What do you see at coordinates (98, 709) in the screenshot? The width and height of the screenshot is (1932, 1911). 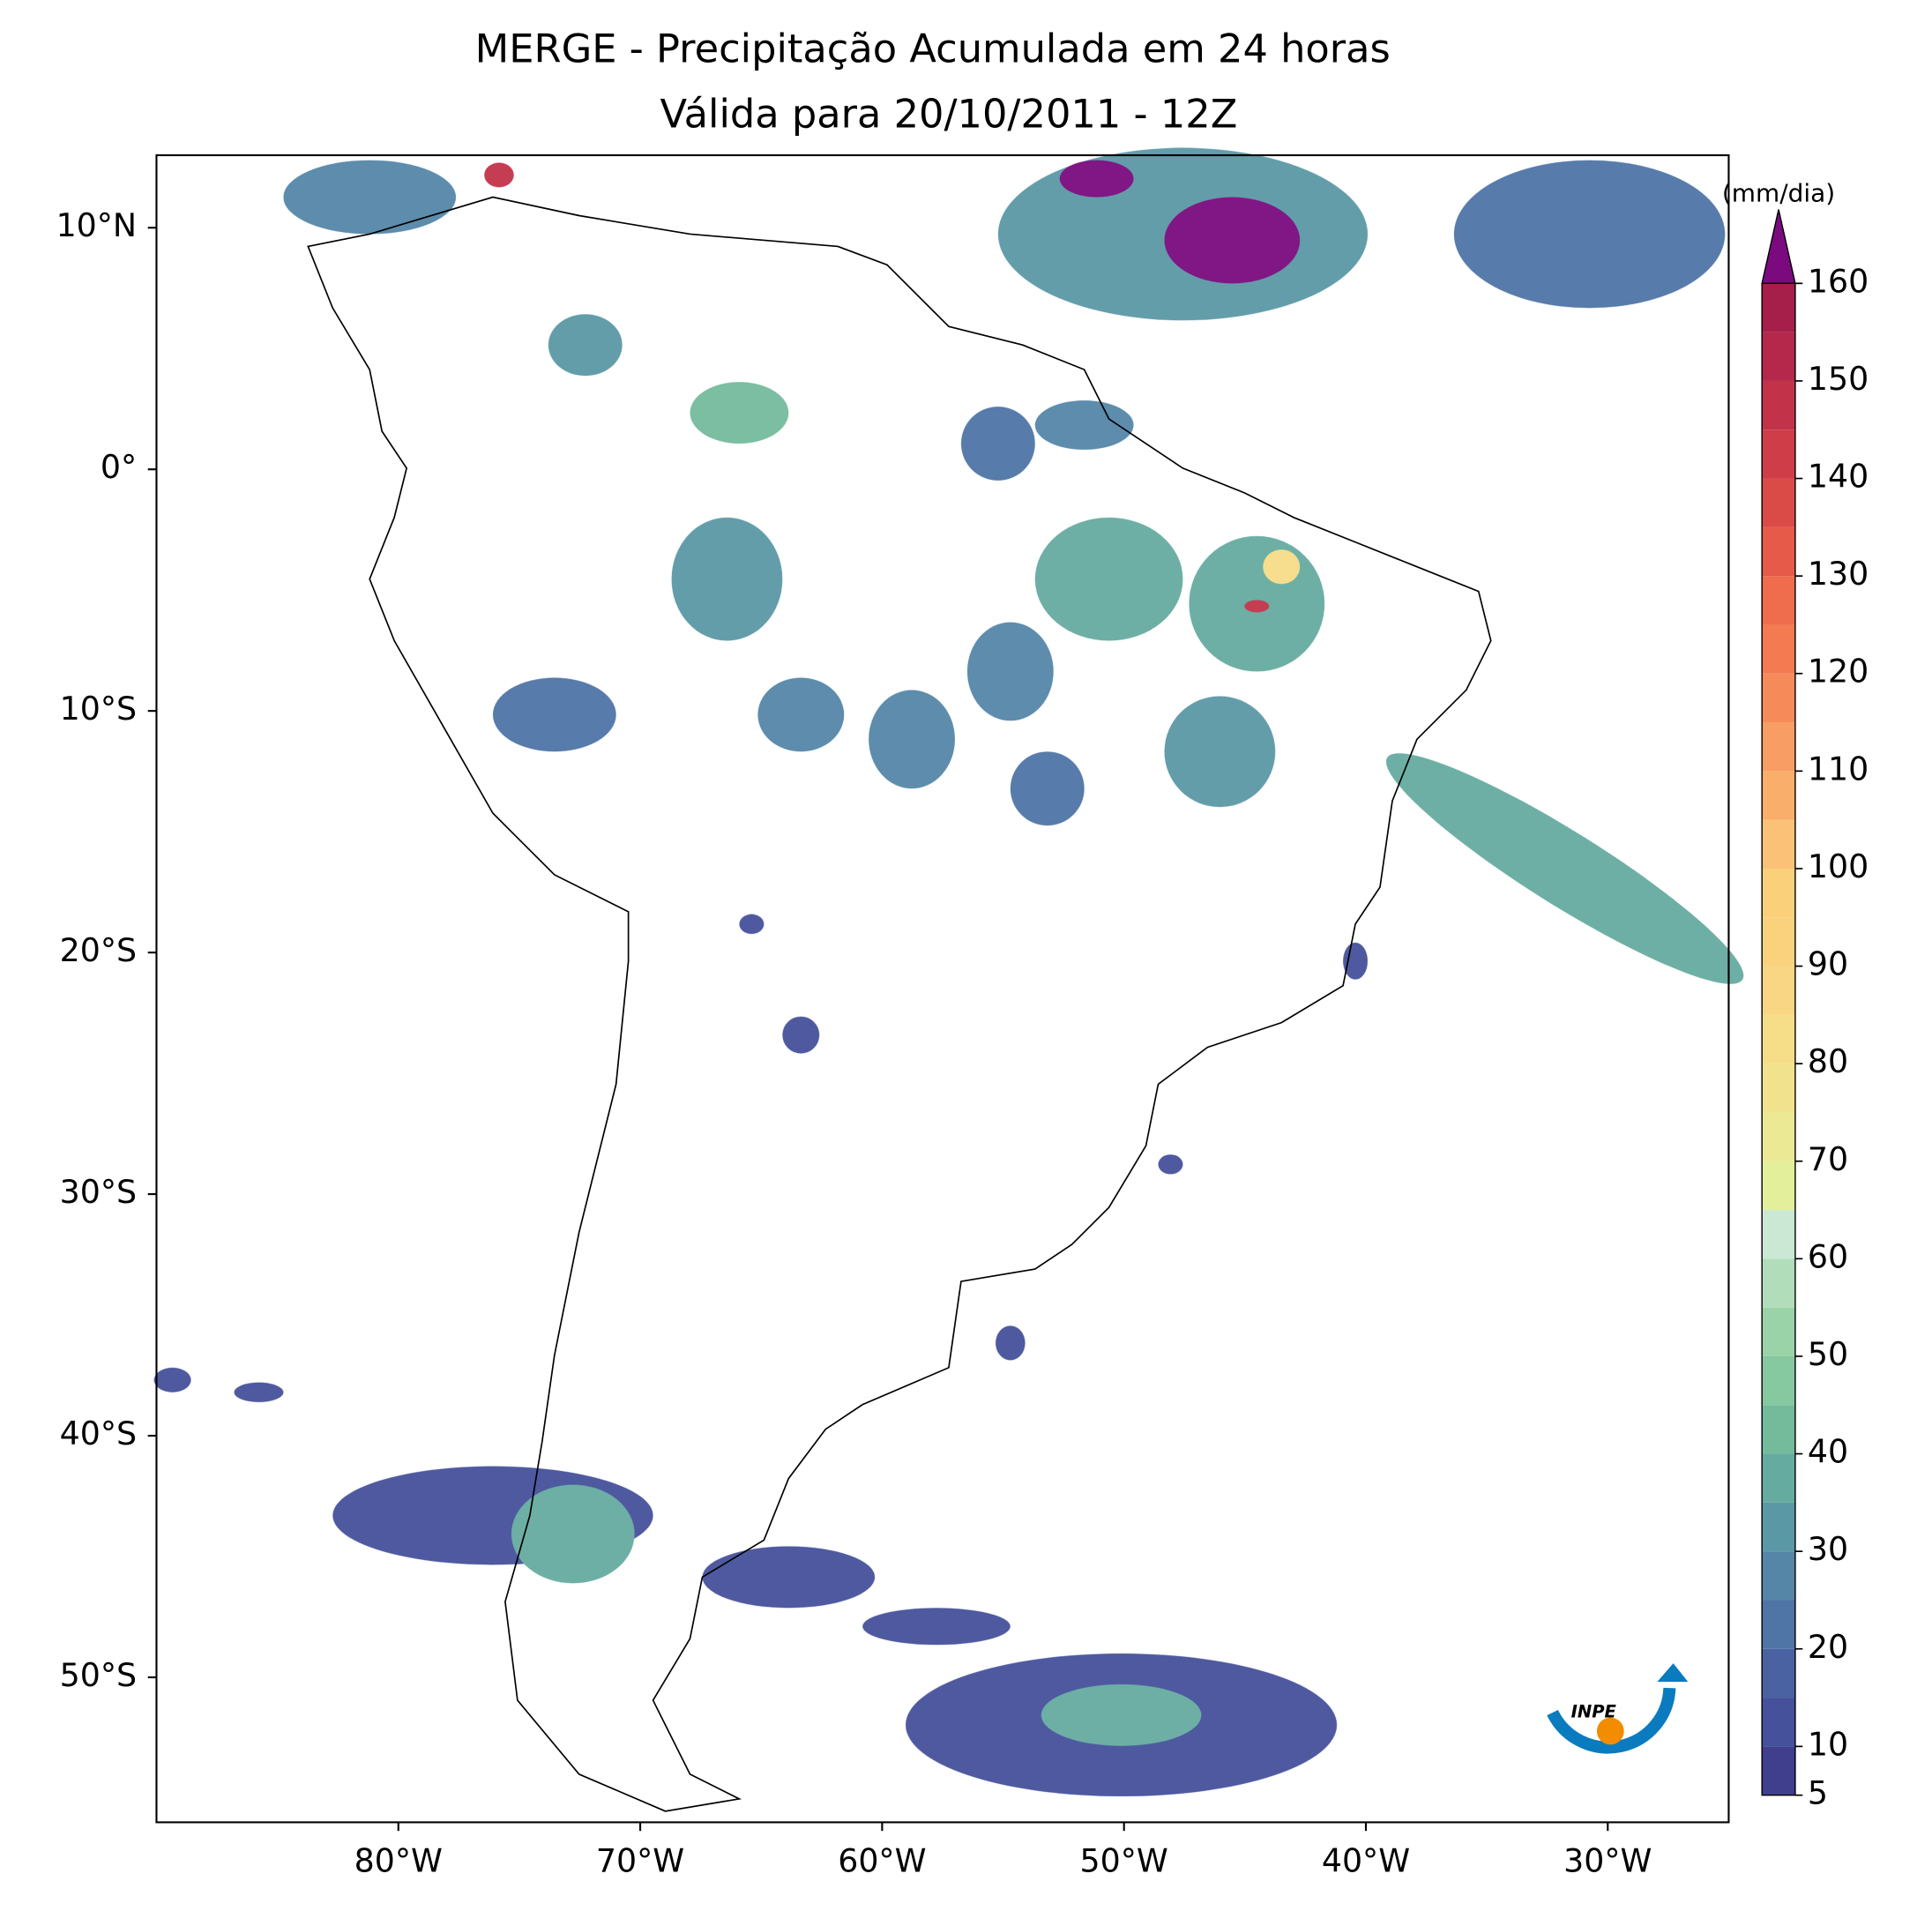 I see `y-tick-label: 10°S` at bounding box center [98, 709].